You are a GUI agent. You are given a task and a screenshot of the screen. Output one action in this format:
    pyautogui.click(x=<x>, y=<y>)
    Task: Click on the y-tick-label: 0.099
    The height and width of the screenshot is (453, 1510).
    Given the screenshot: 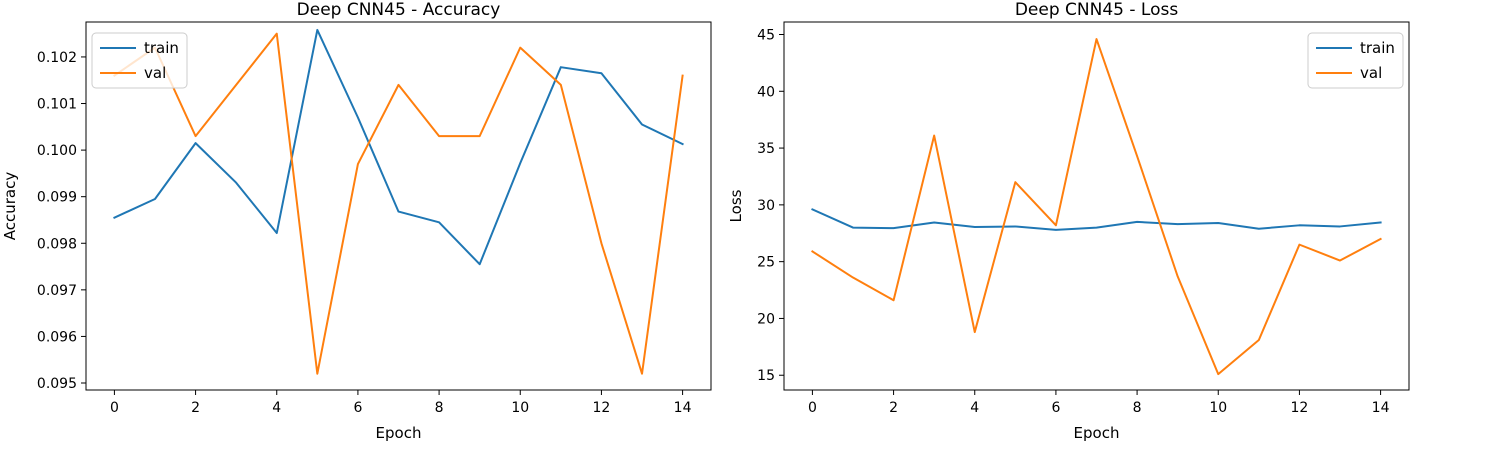 What is the action you would take?
    pyautogui.click(x=57, y=198)
    